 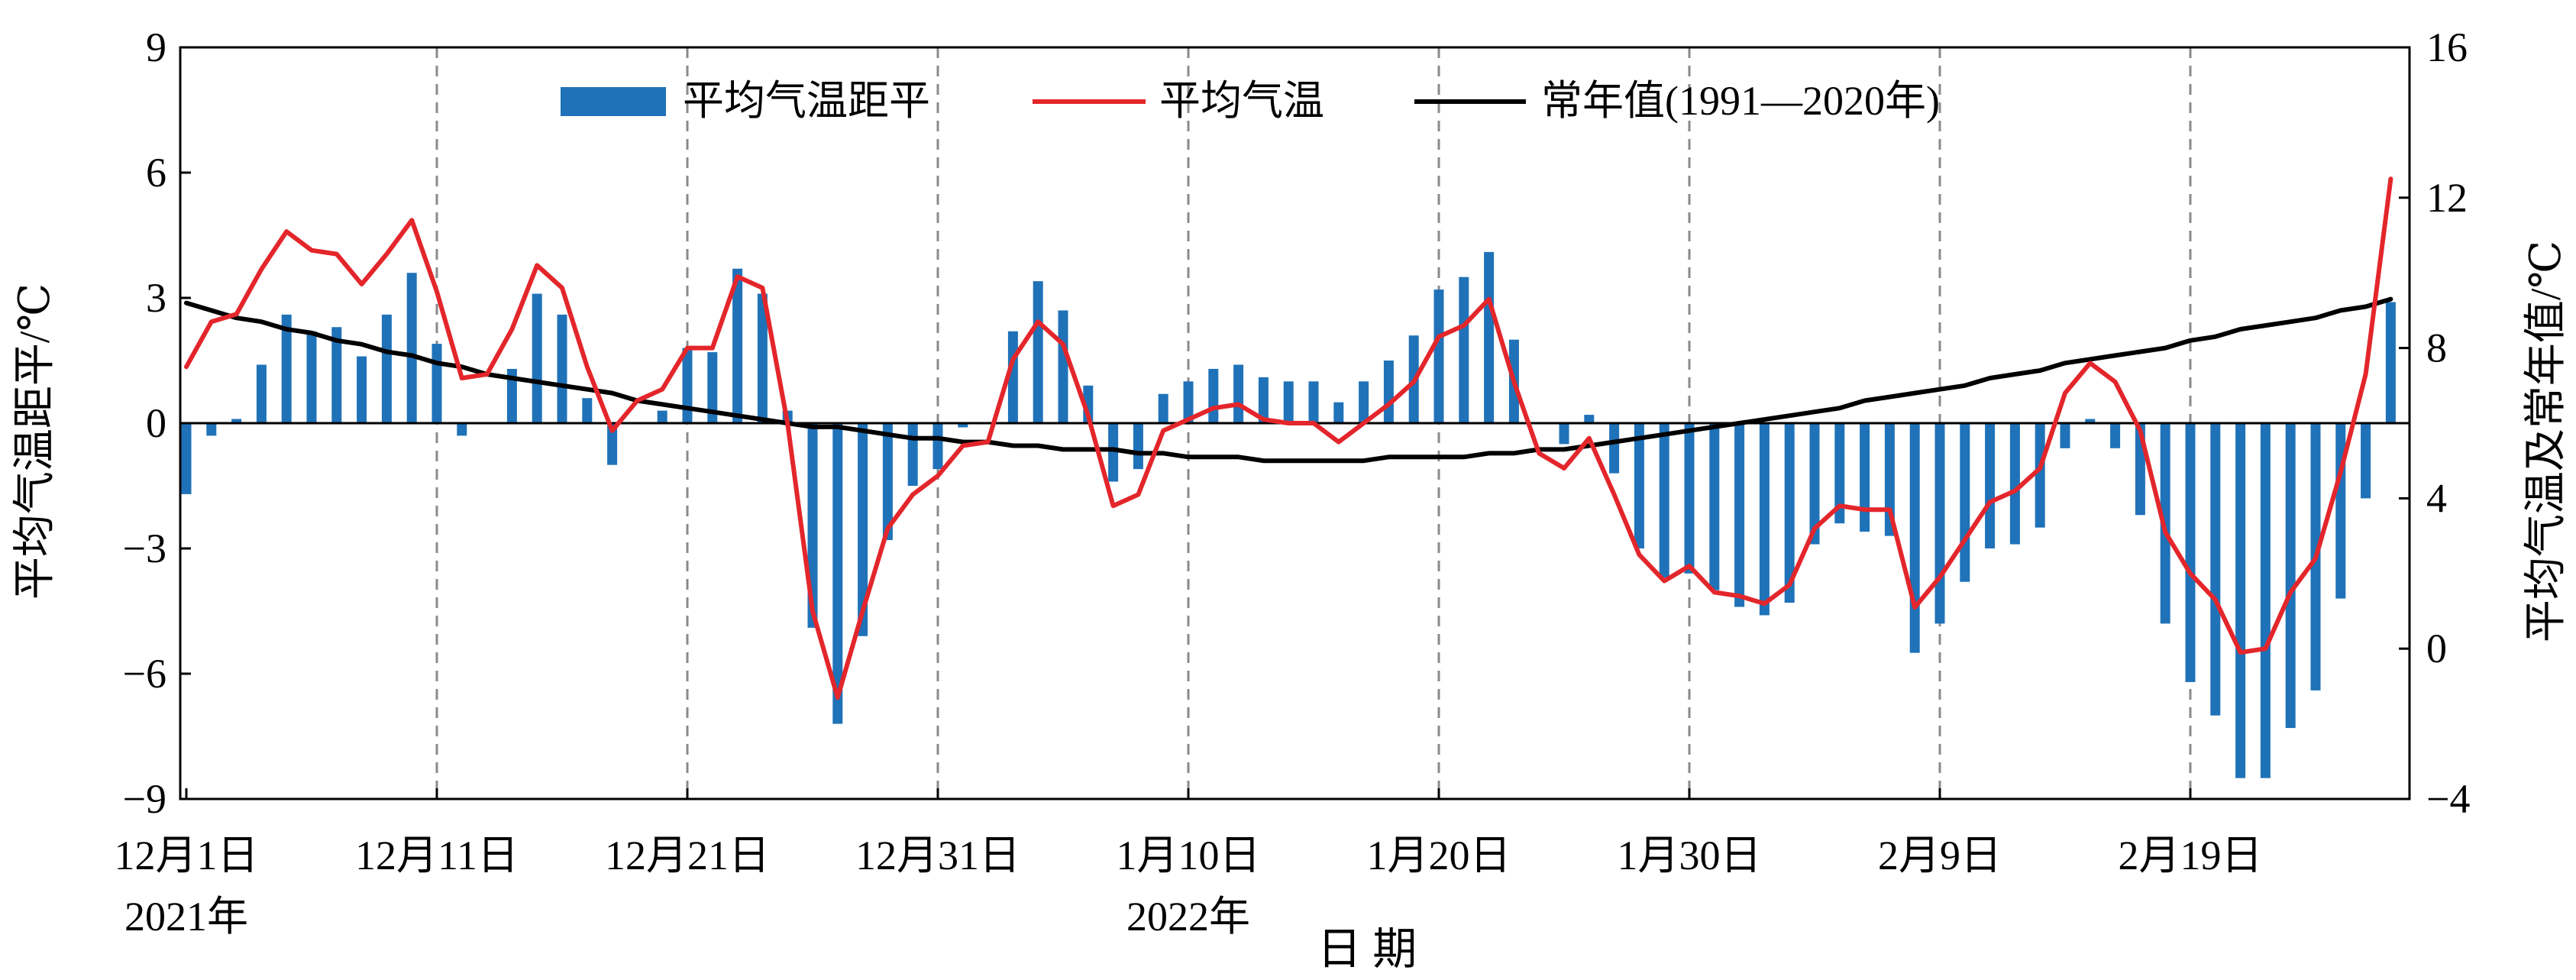 I want to click on x-axis-title: 日 期, so click(x=1367, y=949).